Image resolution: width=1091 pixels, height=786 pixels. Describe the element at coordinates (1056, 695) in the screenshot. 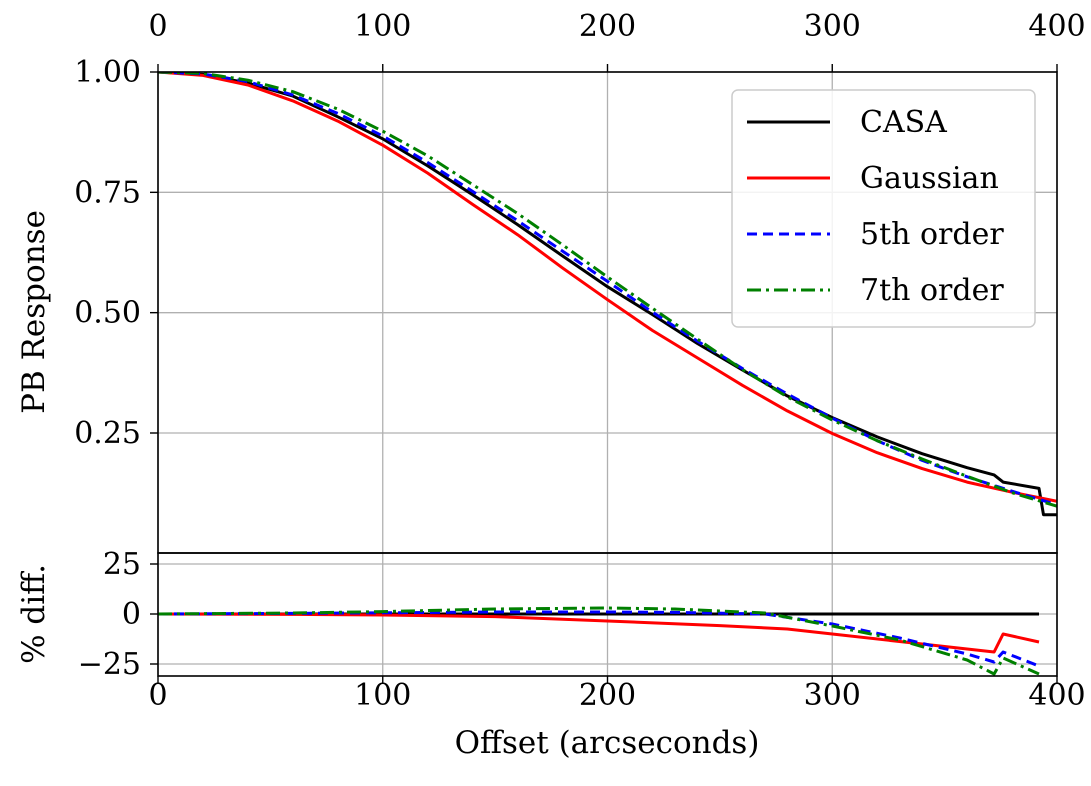

I see `x-tick-label-bottom: 400` at that location.